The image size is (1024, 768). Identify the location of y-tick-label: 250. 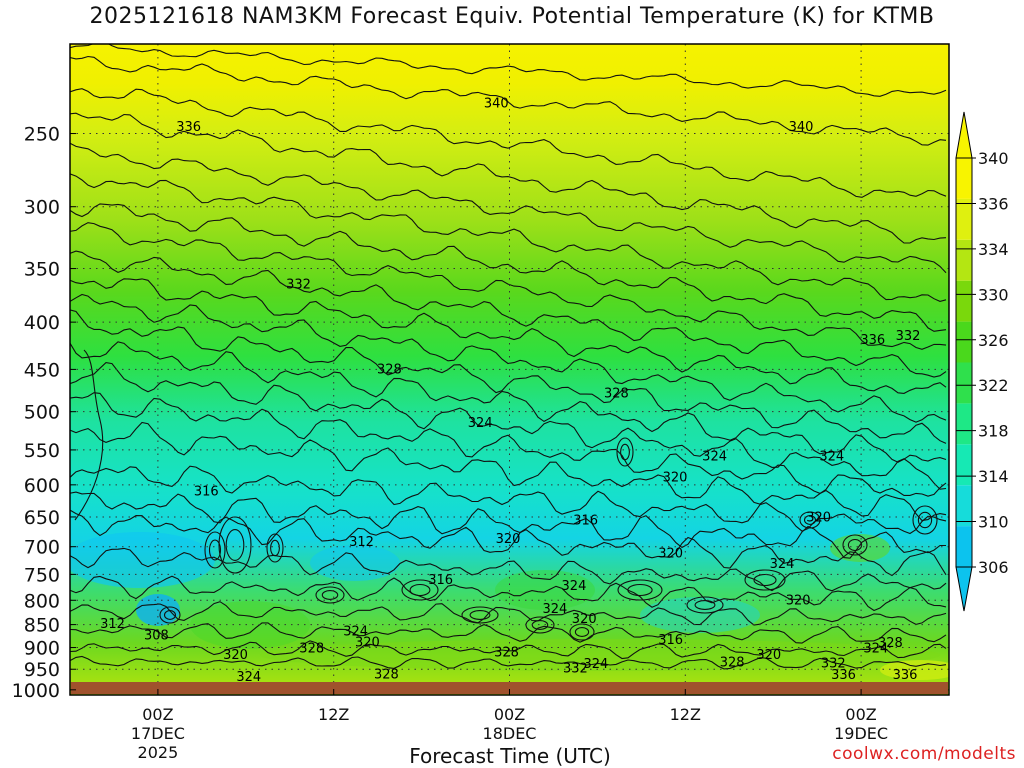
(42, 135).